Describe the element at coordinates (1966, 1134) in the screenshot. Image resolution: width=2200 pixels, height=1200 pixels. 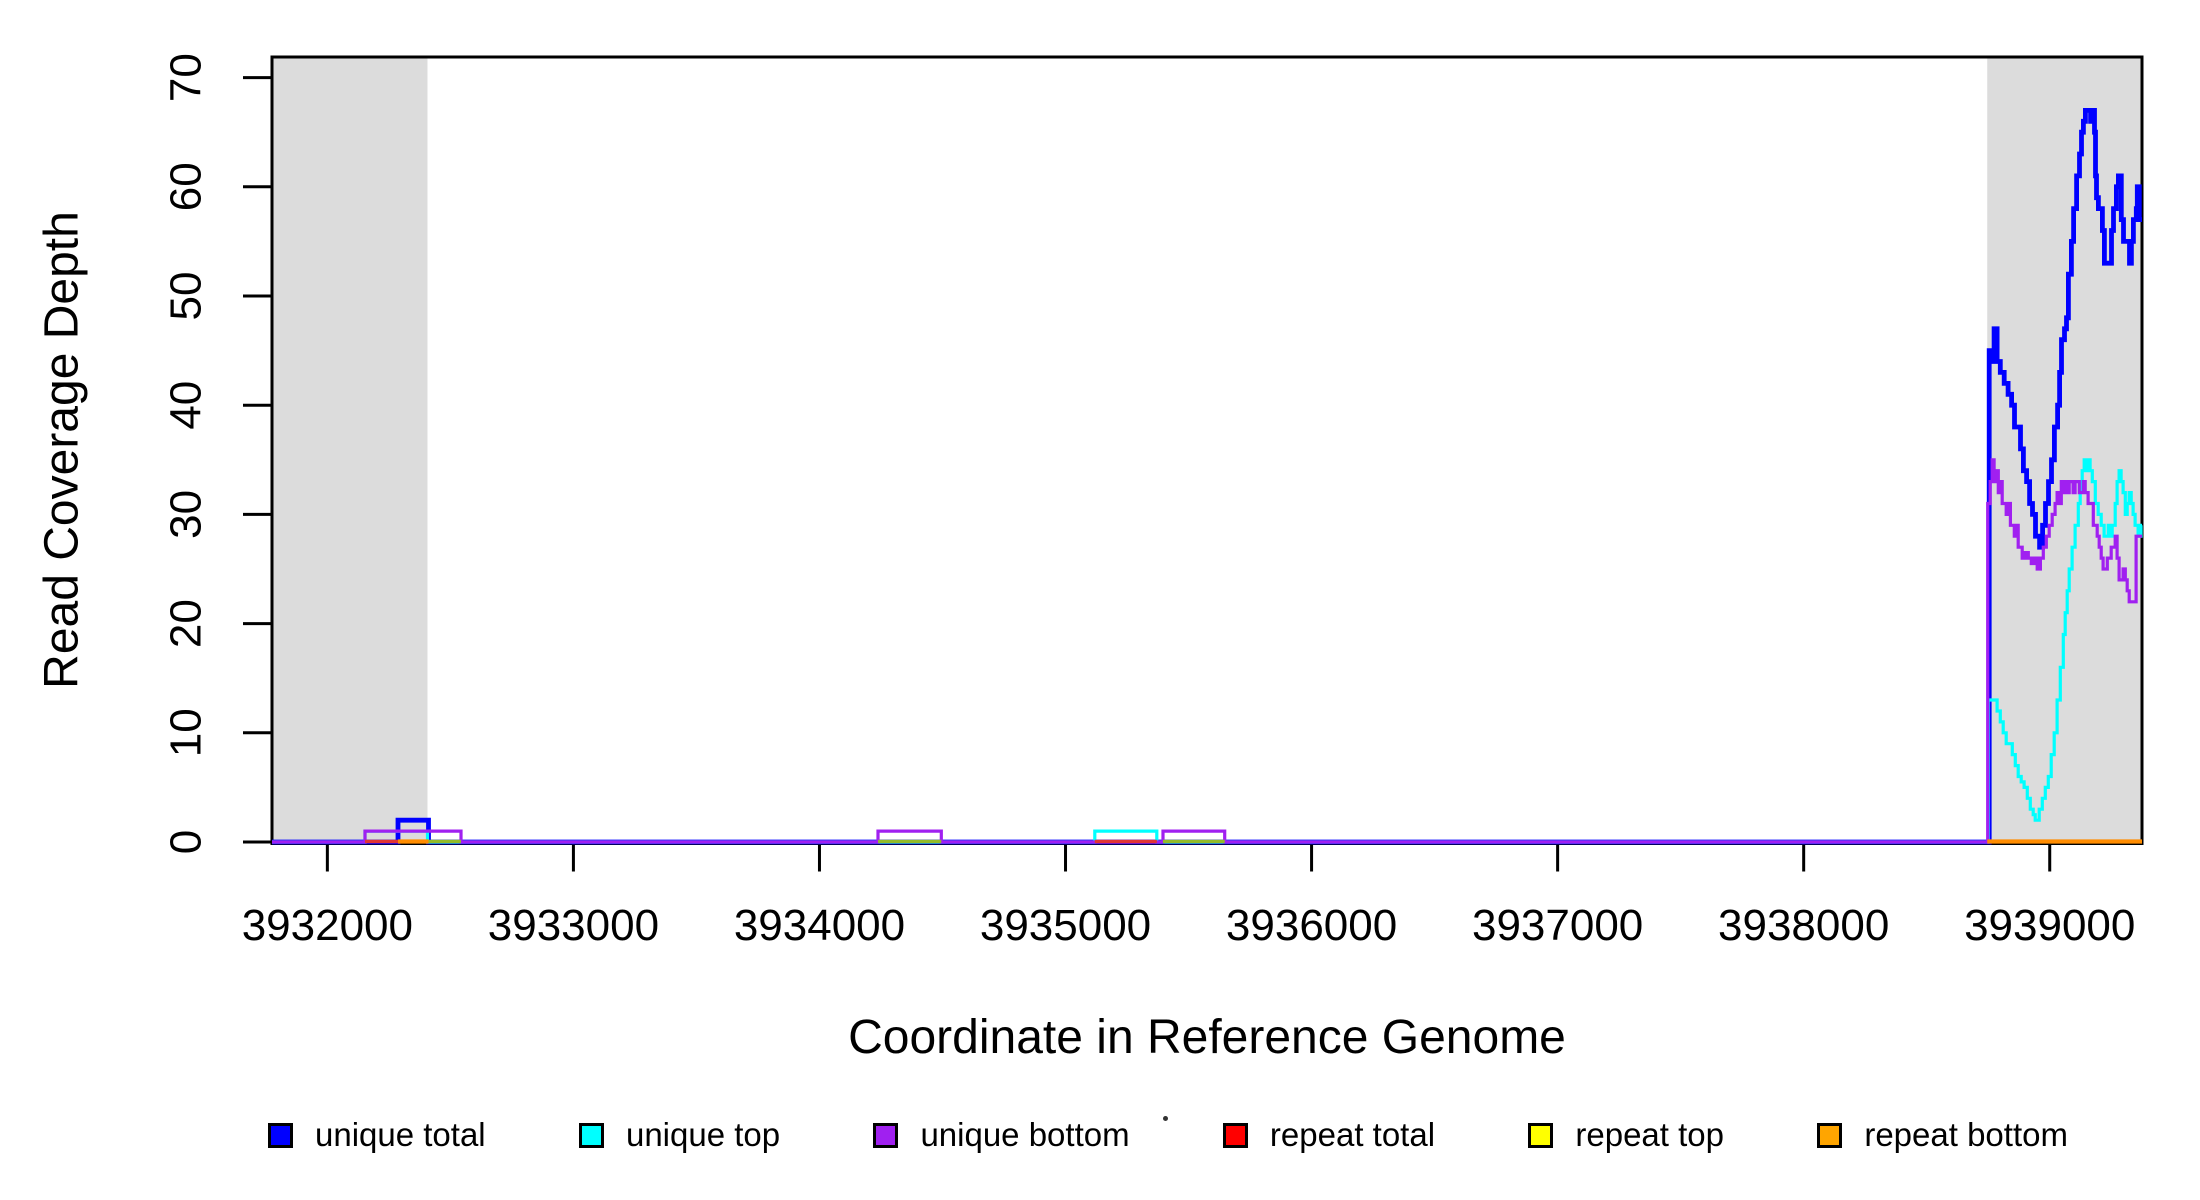
I see `legend-label: repeat bottom` at that location.